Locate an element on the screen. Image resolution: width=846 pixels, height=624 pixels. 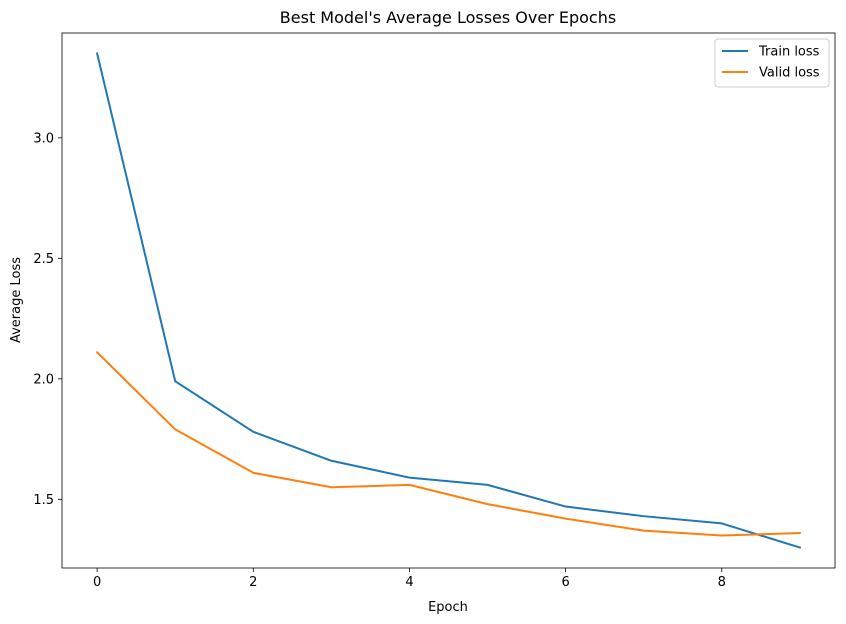
chart-title: Best Model's Average Losses Over Epochs is located at coordinates (448, 17).